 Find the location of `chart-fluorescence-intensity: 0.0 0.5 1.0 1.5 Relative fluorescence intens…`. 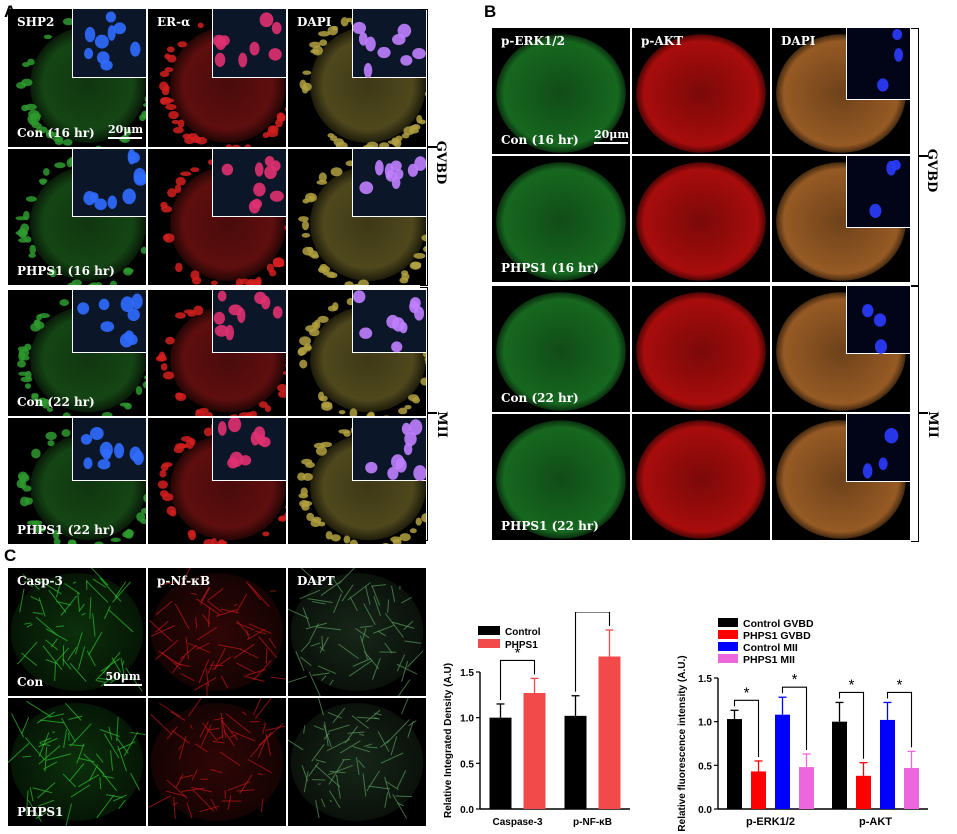

chart-fluorescence-intensity: 0.0 0.5 1.0 1.5 Relative fluorescence intens… is located at coordinates (802, 725).